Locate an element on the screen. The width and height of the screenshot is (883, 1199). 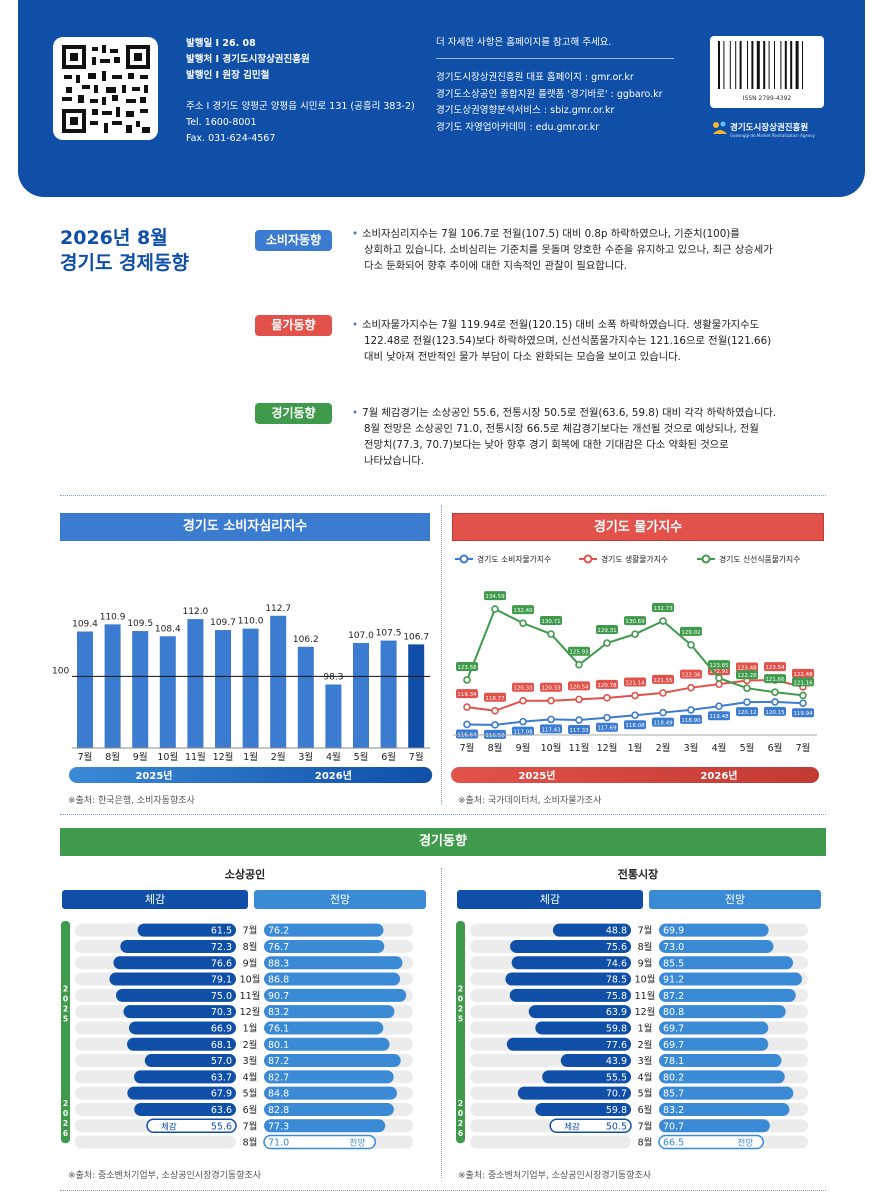
data-label: 132.40 is located at coordinates (523, 611).